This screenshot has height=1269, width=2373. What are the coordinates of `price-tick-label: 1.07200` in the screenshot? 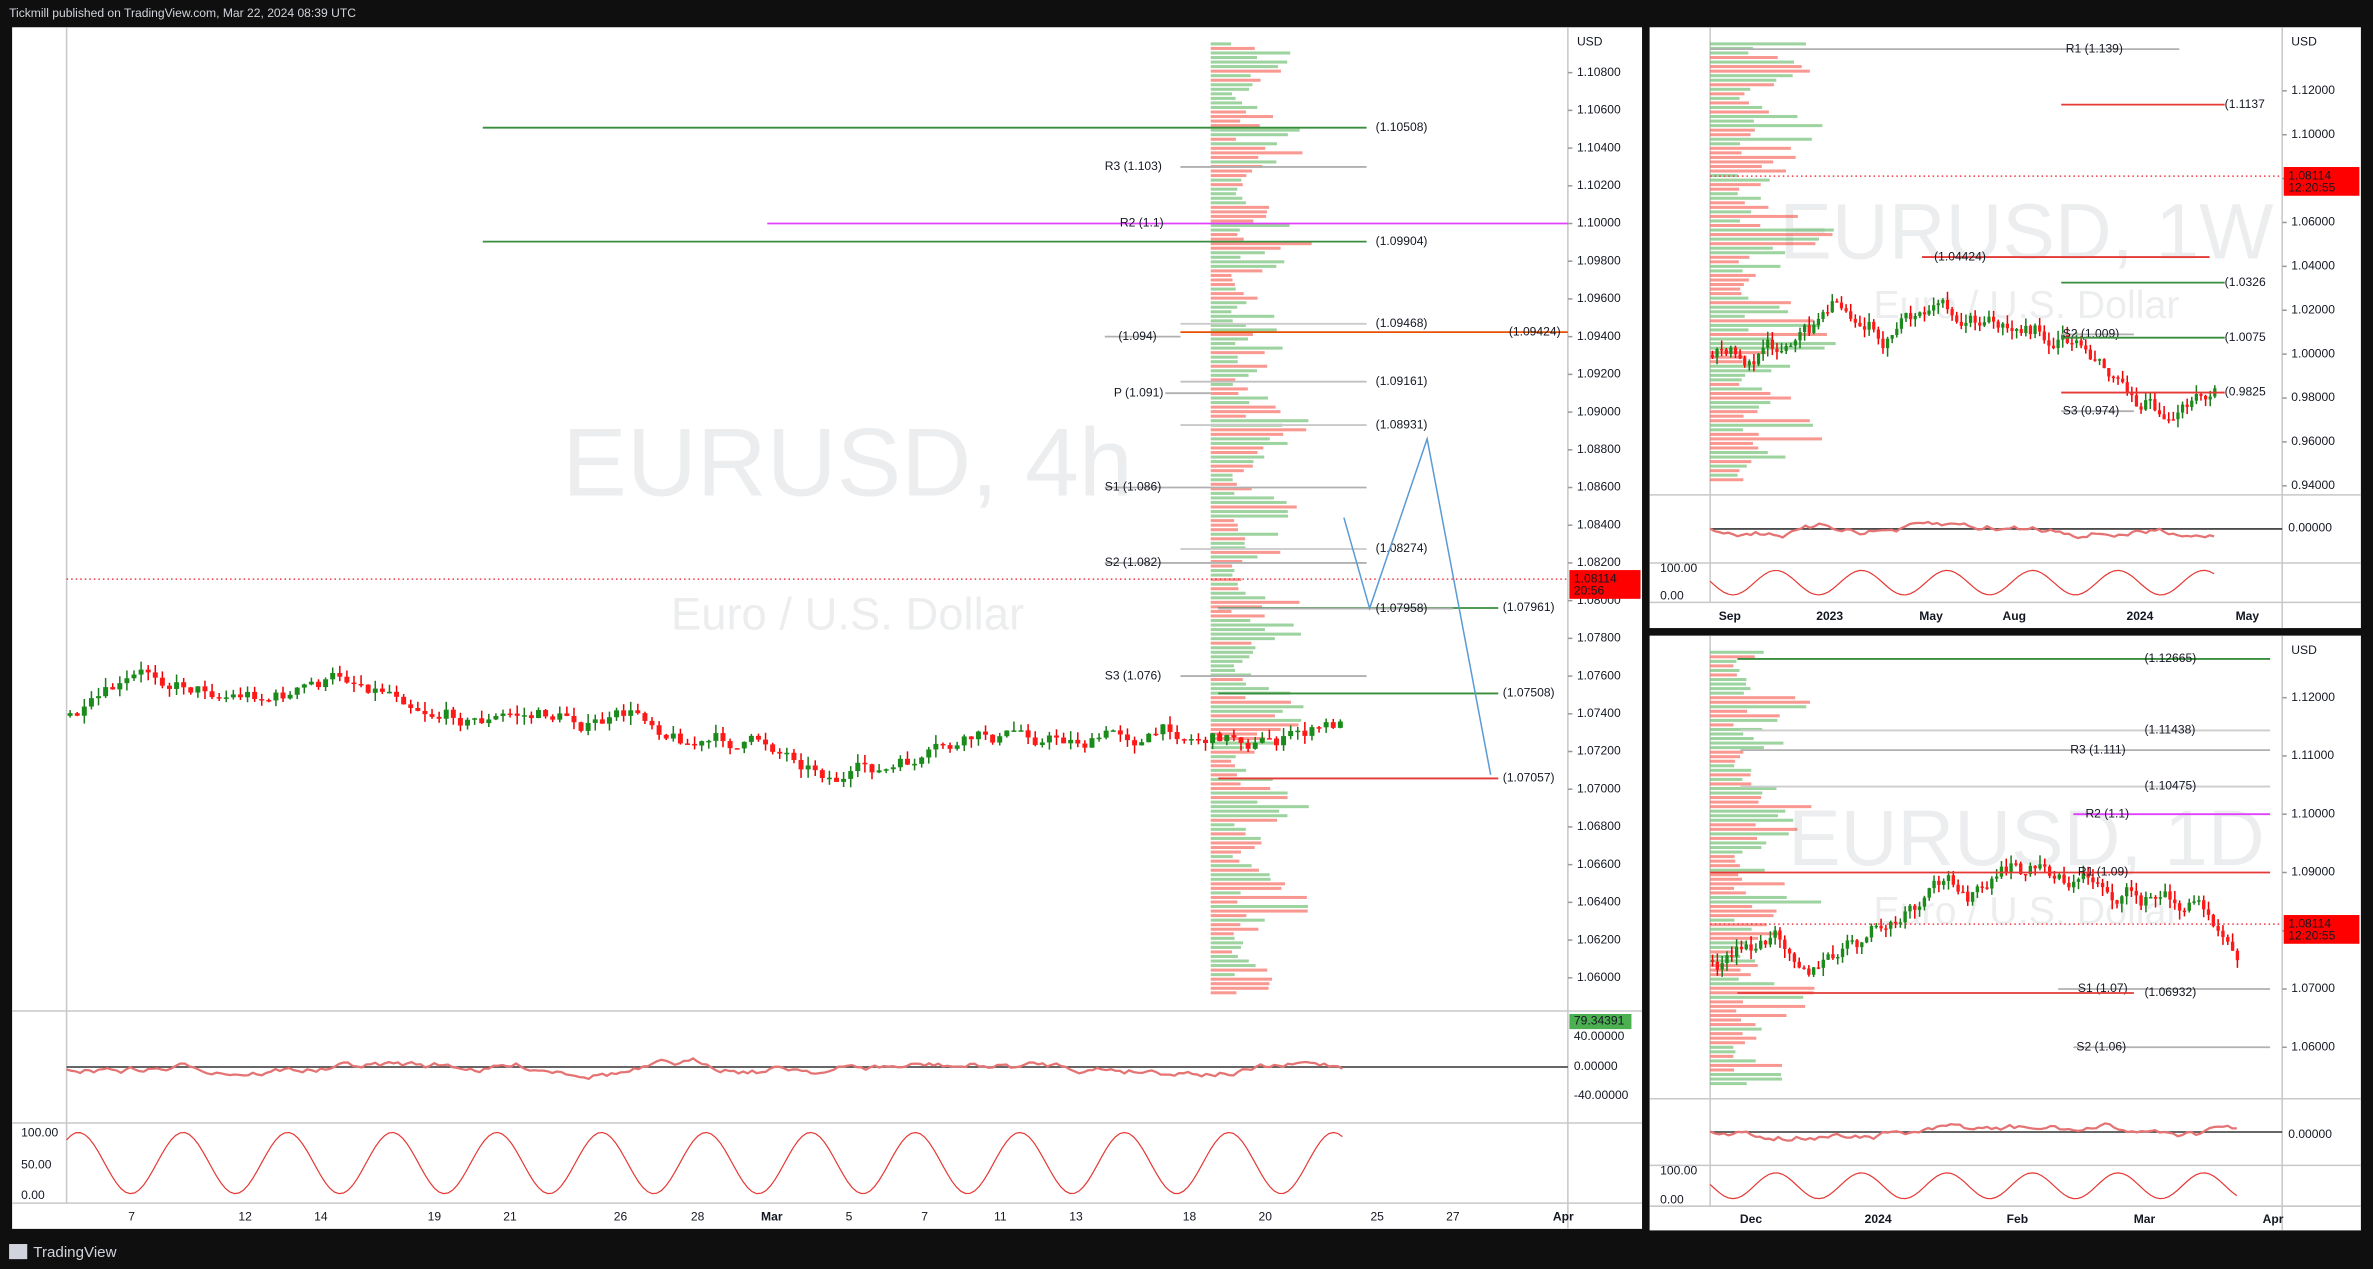 It's located at (1599, 751).